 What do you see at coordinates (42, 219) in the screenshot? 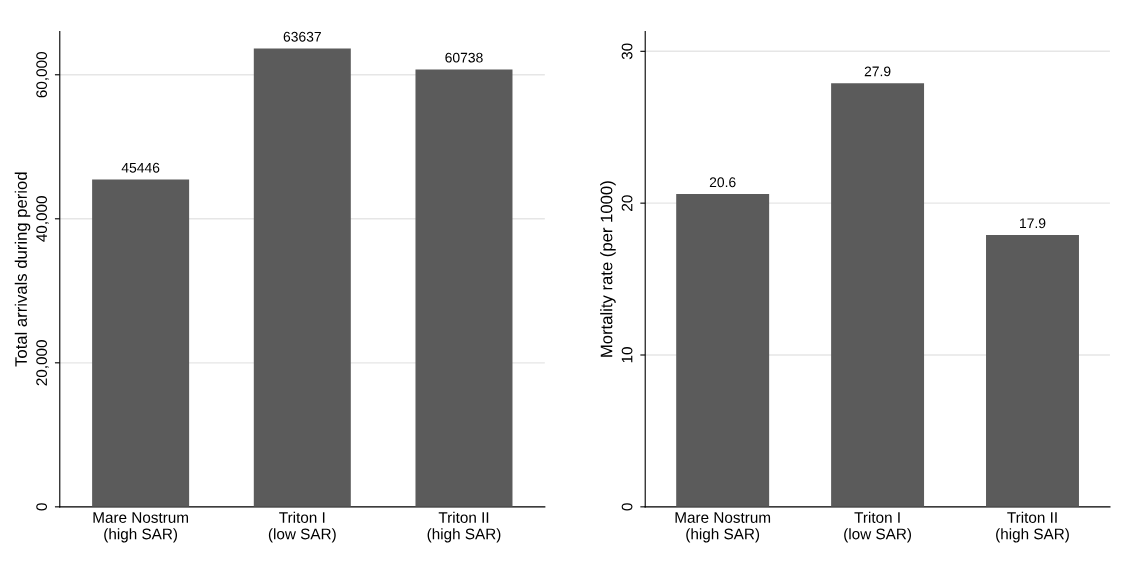
I see `y-tick-label: 40,000` at bounding box center [42, 219].